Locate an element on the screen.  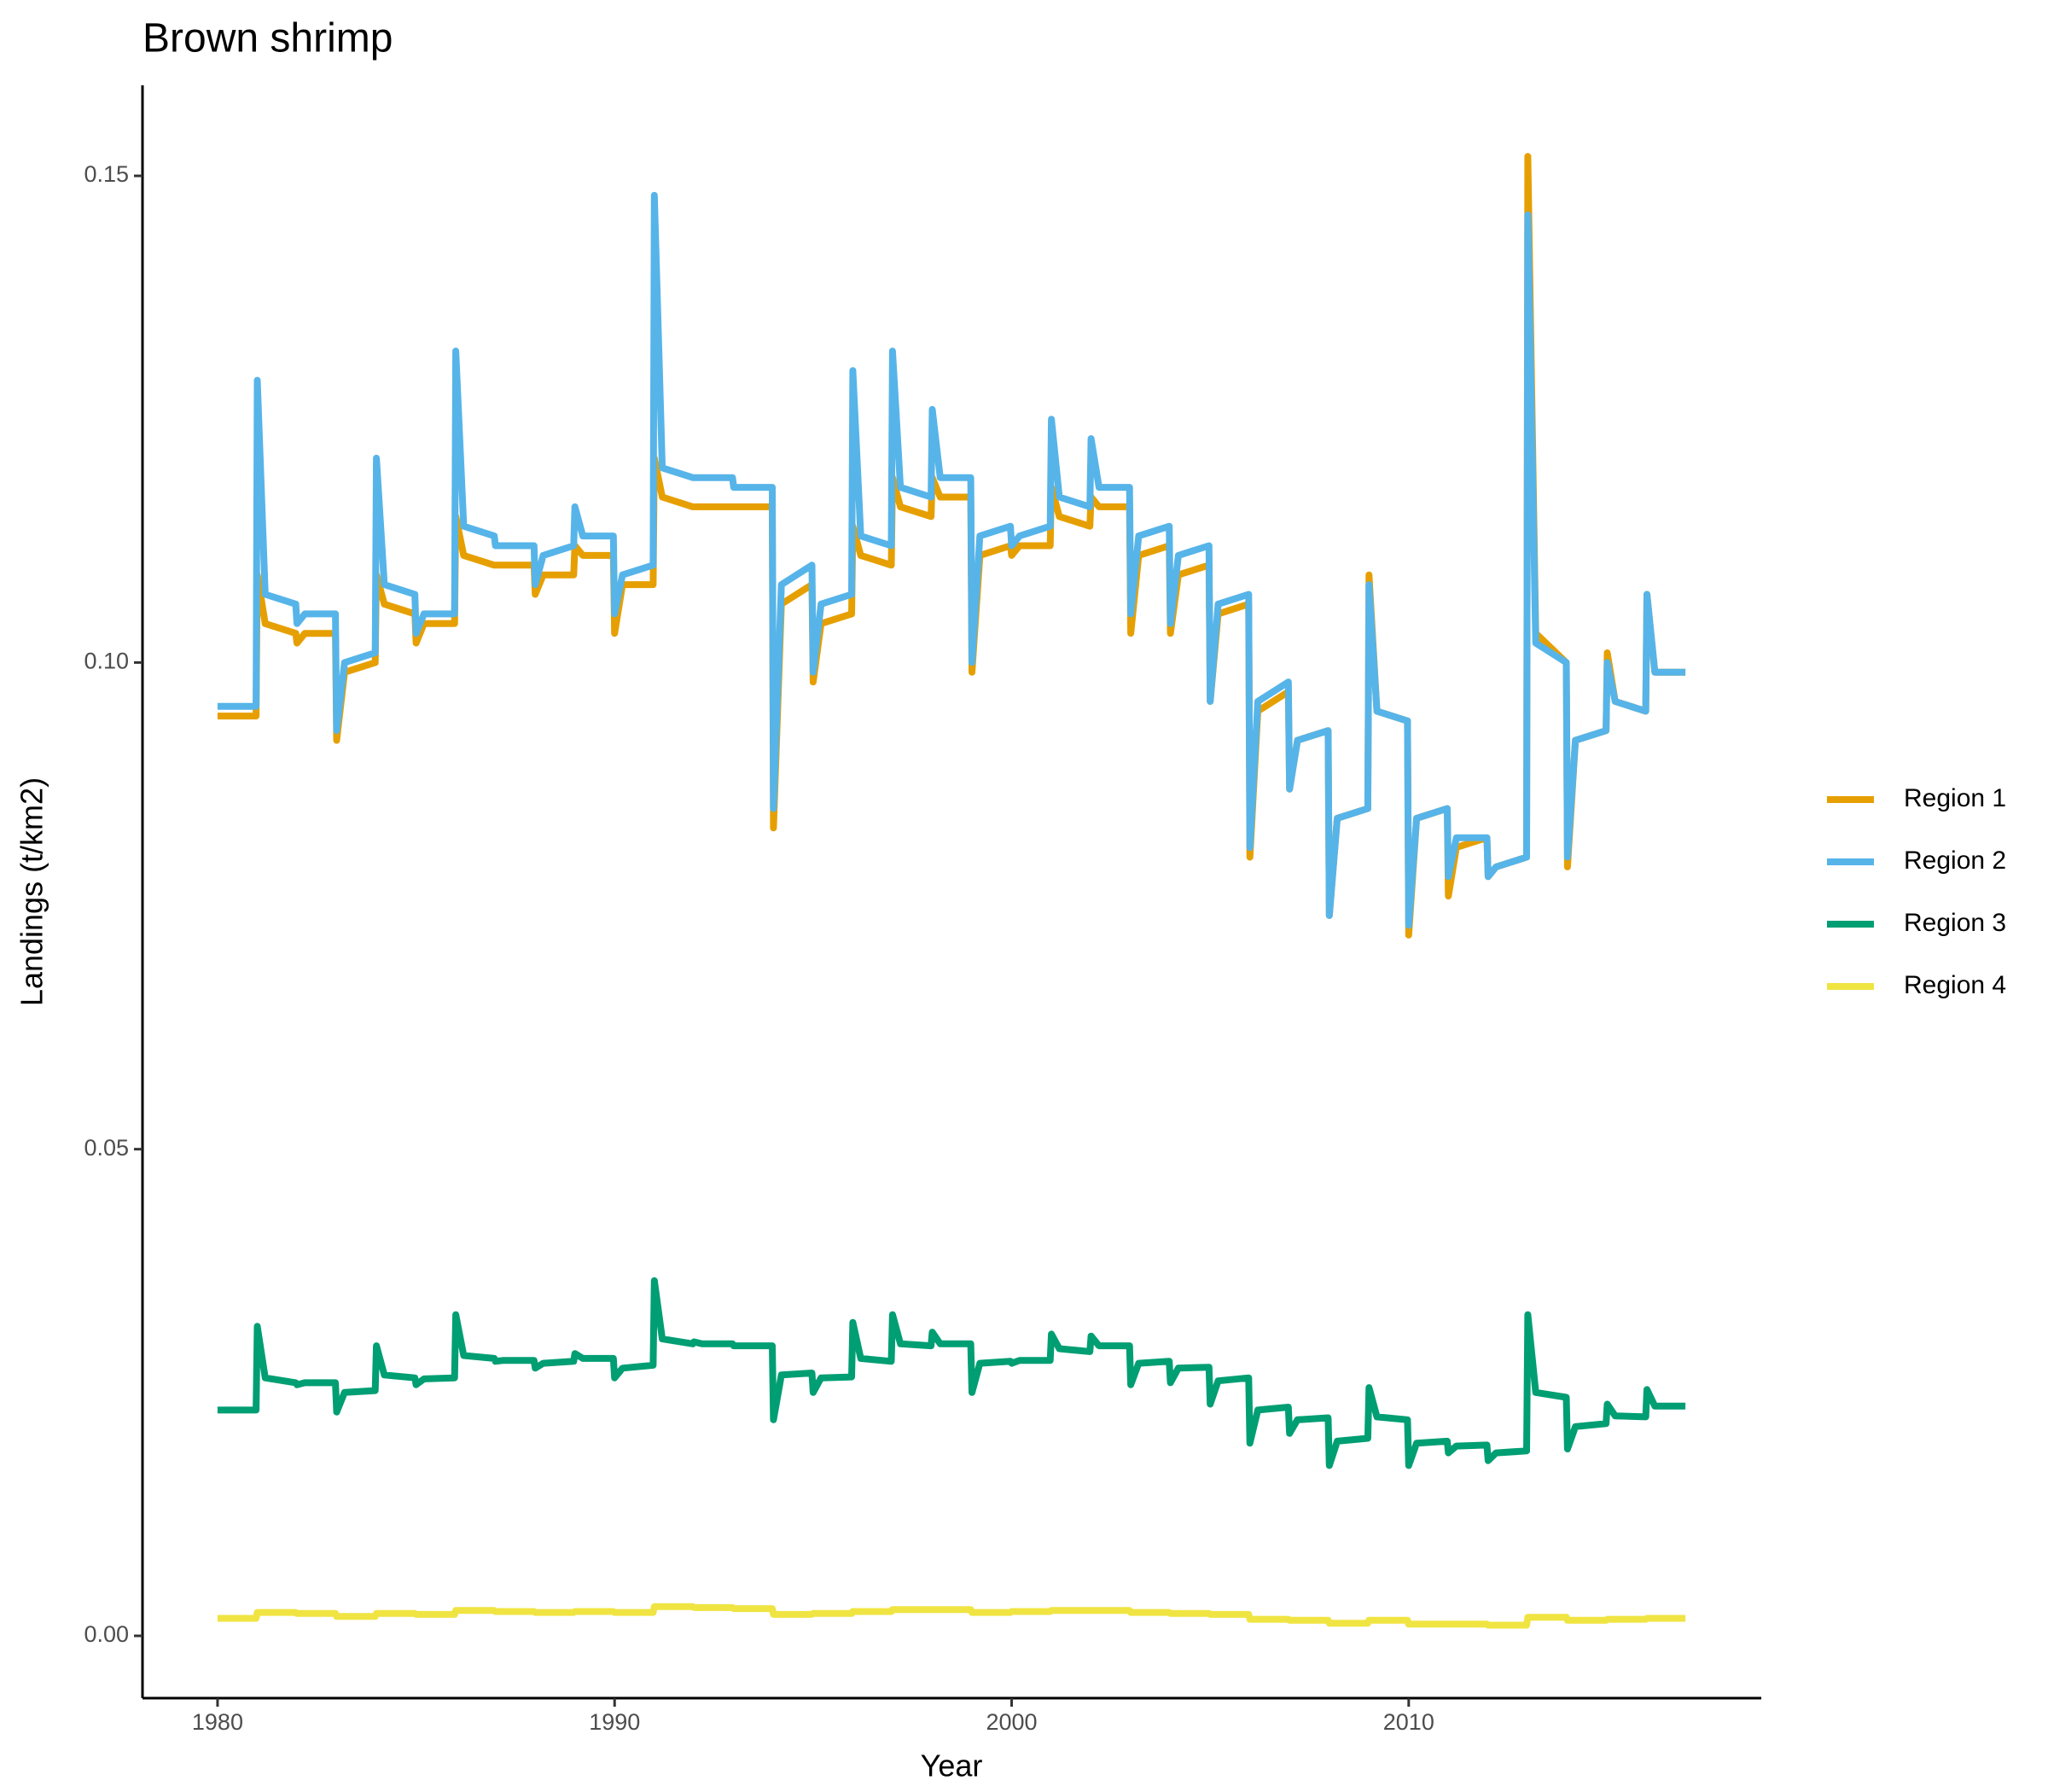
y-tick-label: 0.05 is located at coordinates (106, 1148).